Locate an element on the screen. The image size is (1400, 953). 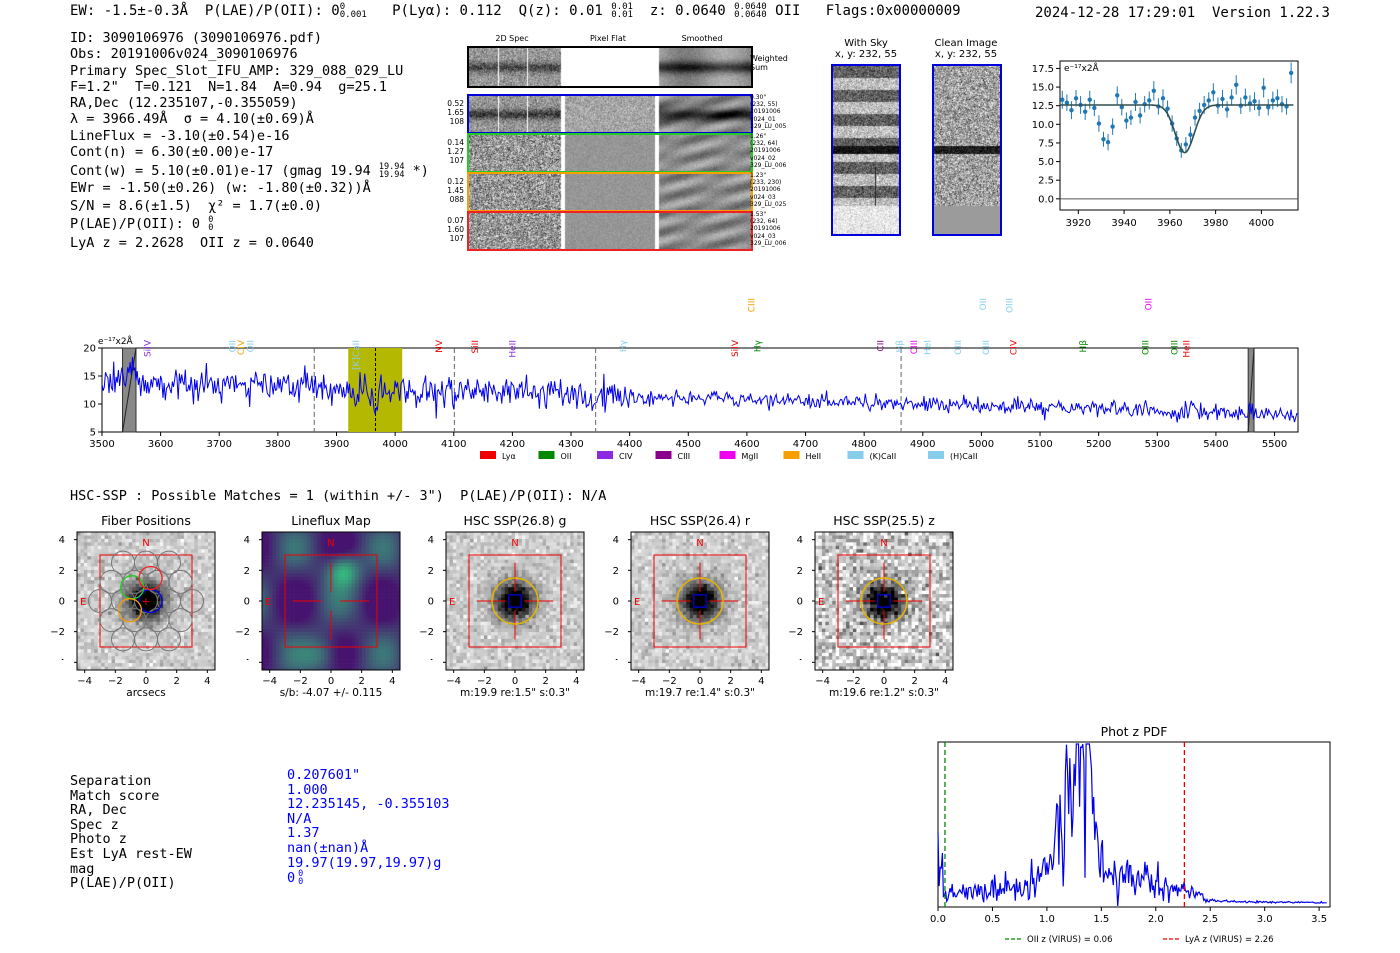
zoom-xtick-label: 3960 is located at coordinates (1169, 223).